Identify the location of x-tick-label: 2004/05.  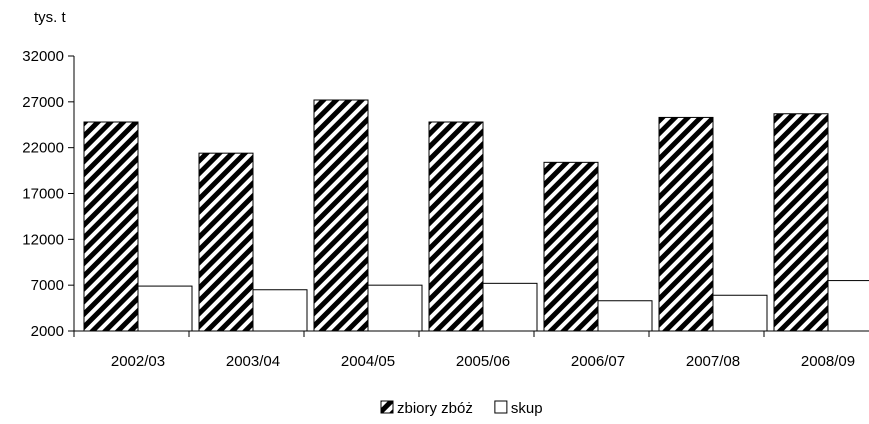
(368, 361).